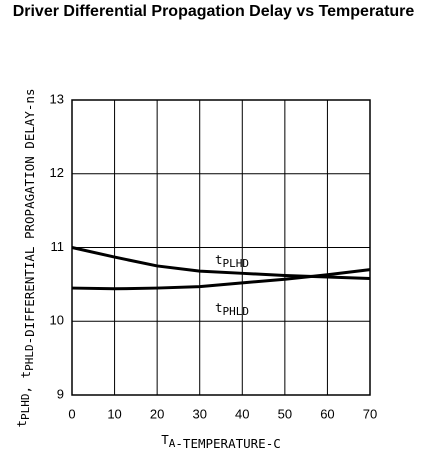  I want to click on x-tick-label: 60, so click(327, 413).